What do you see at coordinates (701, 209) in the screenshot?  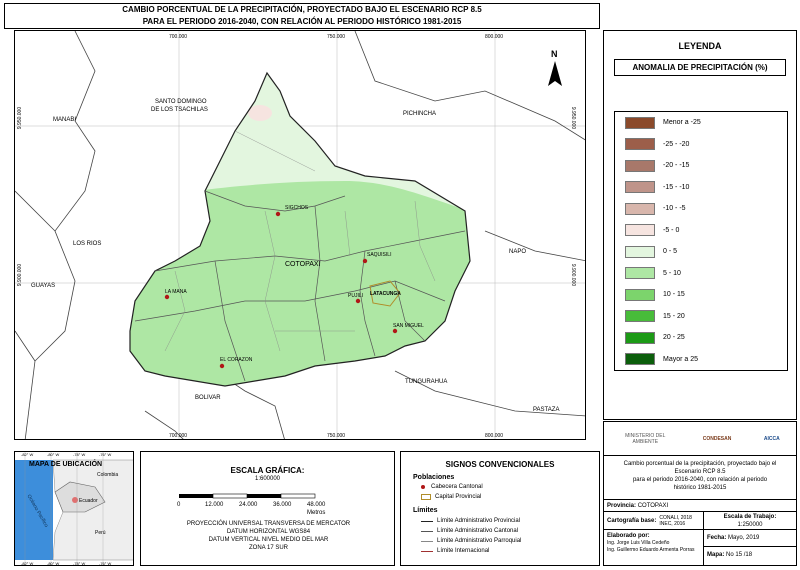 I see `legend-item: -10 - -5` at bounding box center [701, 209].